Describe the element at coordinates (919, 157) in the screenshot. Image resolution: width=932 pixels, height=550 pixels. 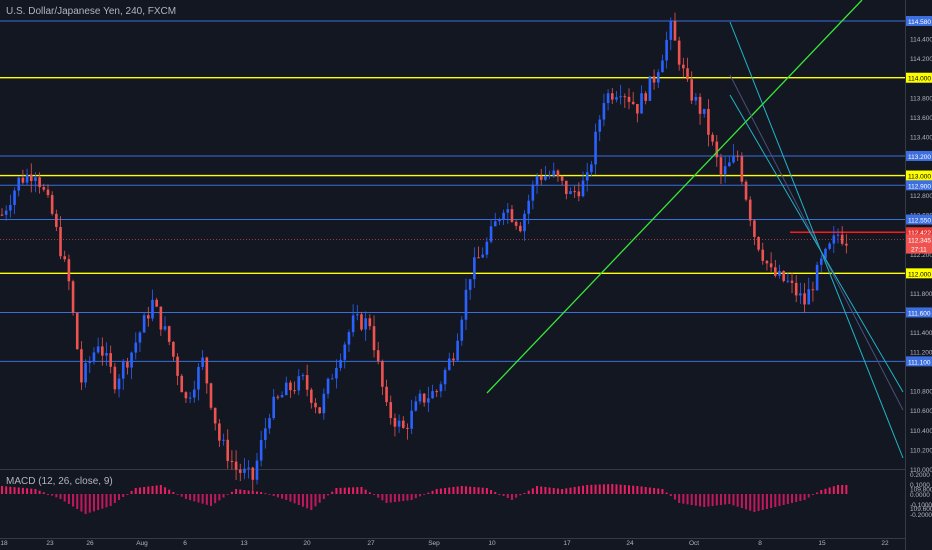
I see `level-tag-label: 113.200` at that location.